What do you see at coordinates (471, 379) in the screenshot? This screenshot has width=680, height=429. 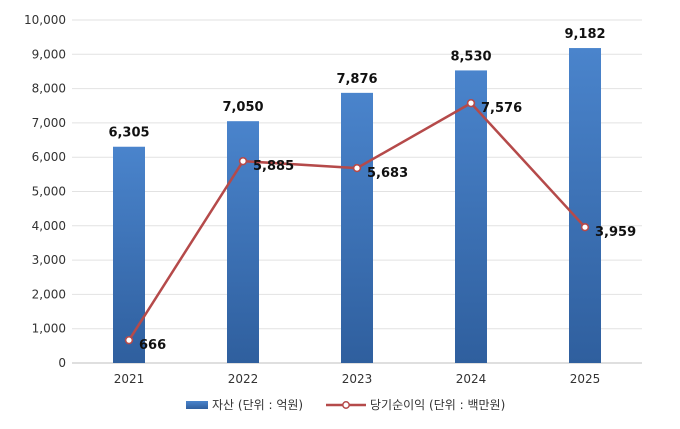 I see `x-tick-label: 2024` at bounding box center [471, 379].